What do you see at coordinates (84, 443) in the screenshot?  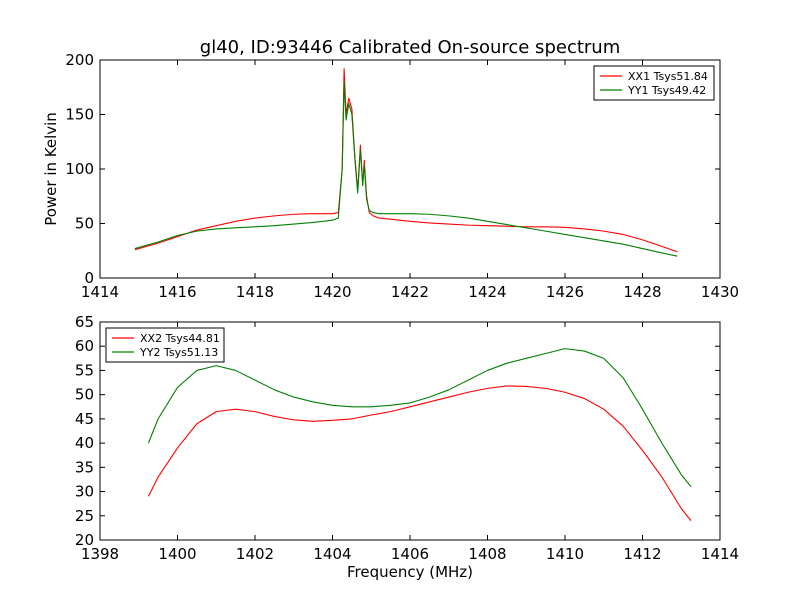 I see `y-tick-label: 40` at bounding box center [84, 443].